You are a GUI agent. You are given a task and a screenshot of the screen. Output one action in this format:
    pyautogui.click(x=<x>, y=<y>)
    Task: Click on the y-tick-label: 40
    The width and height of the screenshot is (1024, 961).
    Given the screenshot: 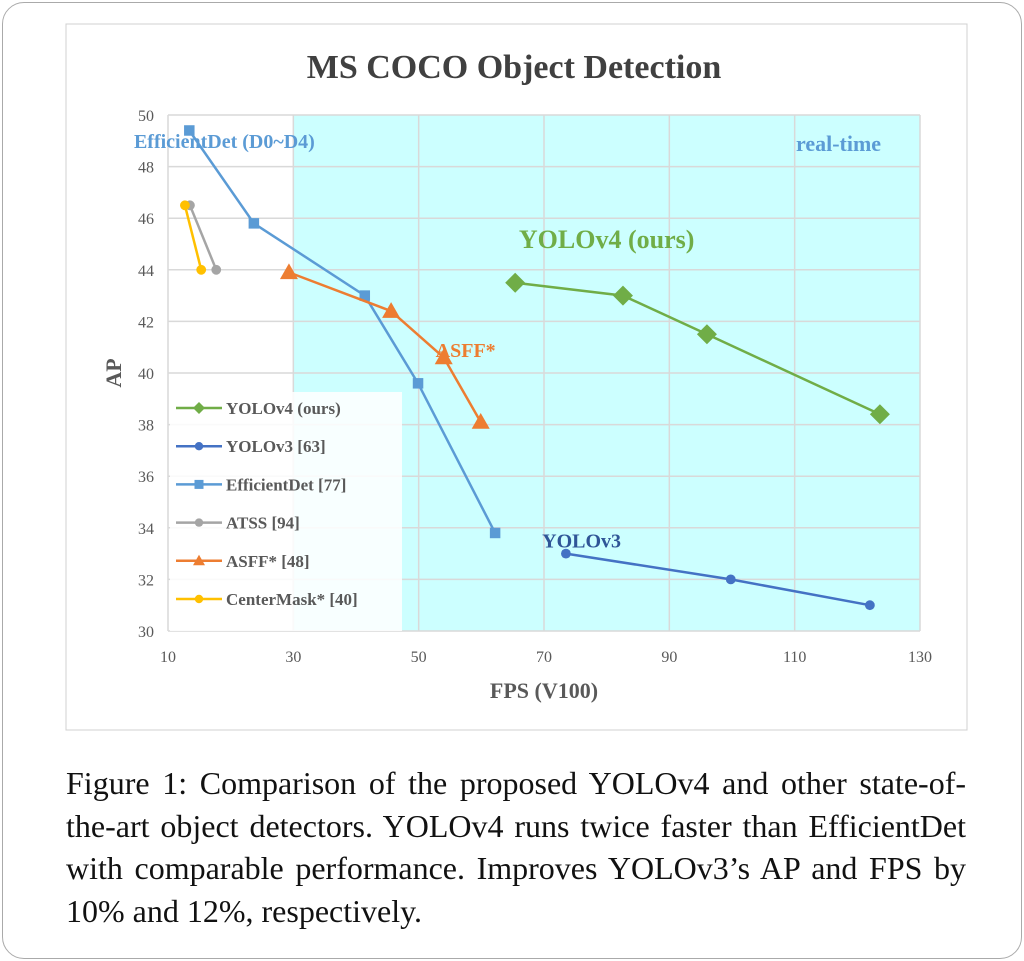 What is the action you would take?
    pyautogui.click(x=146, y=374)
    